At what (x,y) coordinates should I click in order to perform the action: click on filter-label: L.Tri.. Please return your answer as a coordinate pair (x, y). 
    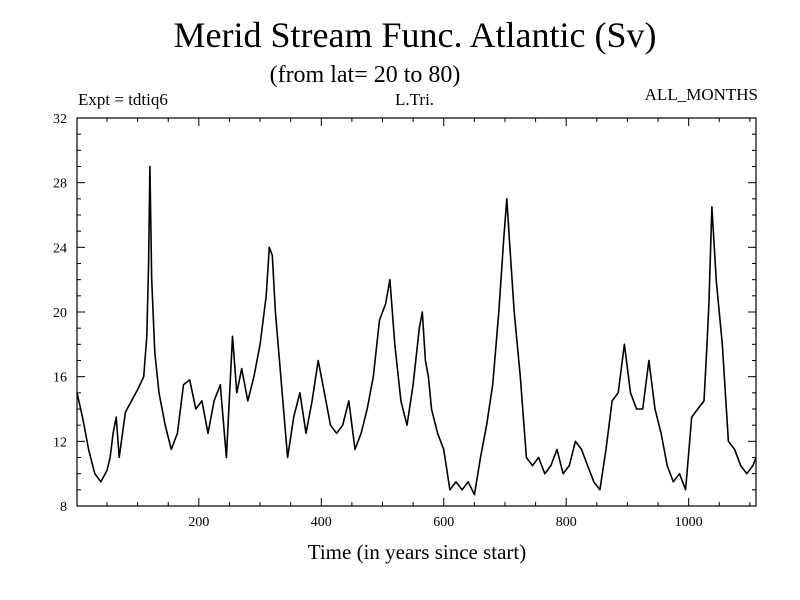
    Looking at the image, I should click on (415, 99).